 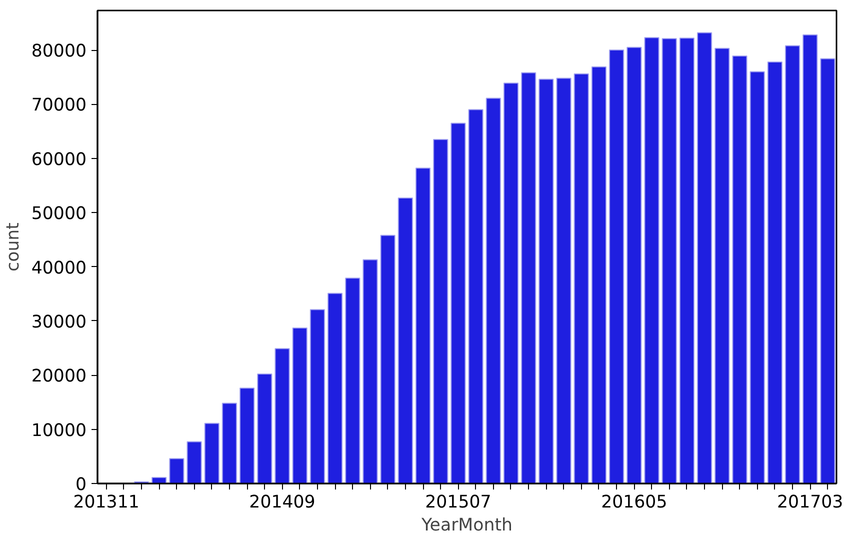 What do you see at coordinates (58, 106) in the screenshot?
I see `y-tick-label: 70000` at bounding box center [58, 106].